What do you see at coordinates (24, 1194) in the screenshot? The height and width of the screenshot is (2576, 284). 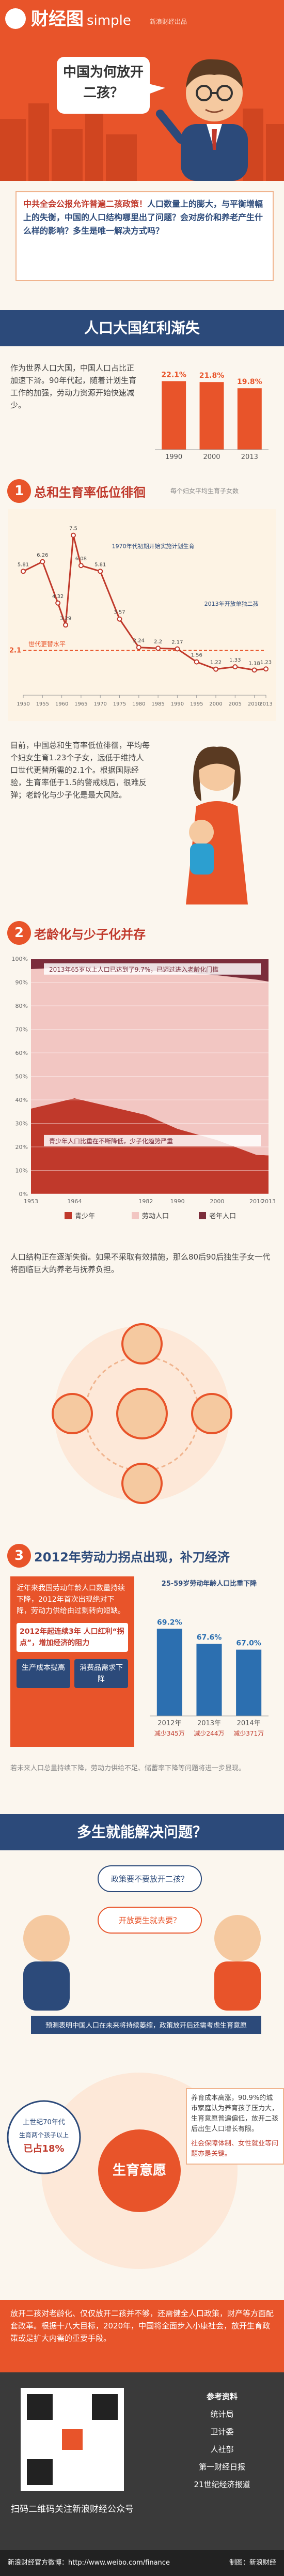 I see `y-tick-label: 0%` at bounding box center [24, 1194].